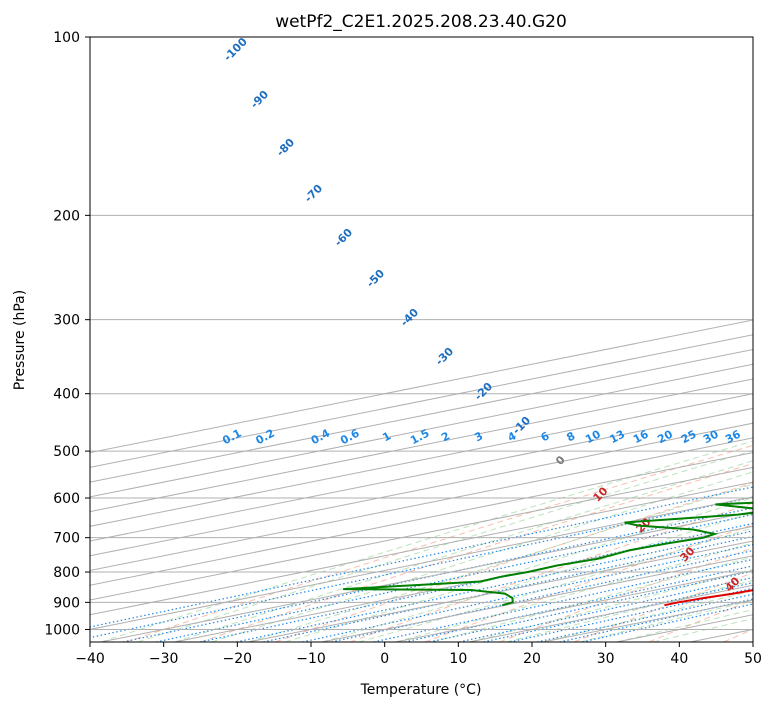  I want to click on dry-adiabat-label: 30, so click(688, 554).